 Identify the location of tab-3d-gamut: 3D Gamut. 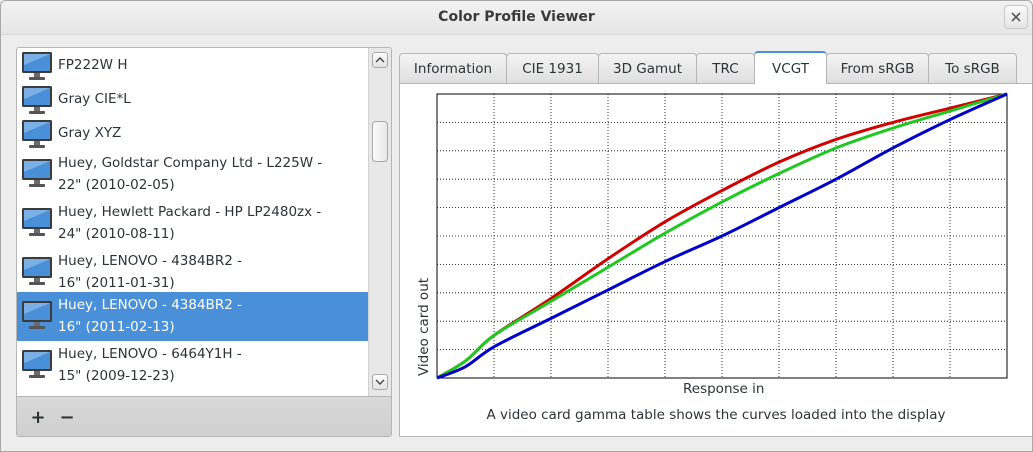
(647, 68).